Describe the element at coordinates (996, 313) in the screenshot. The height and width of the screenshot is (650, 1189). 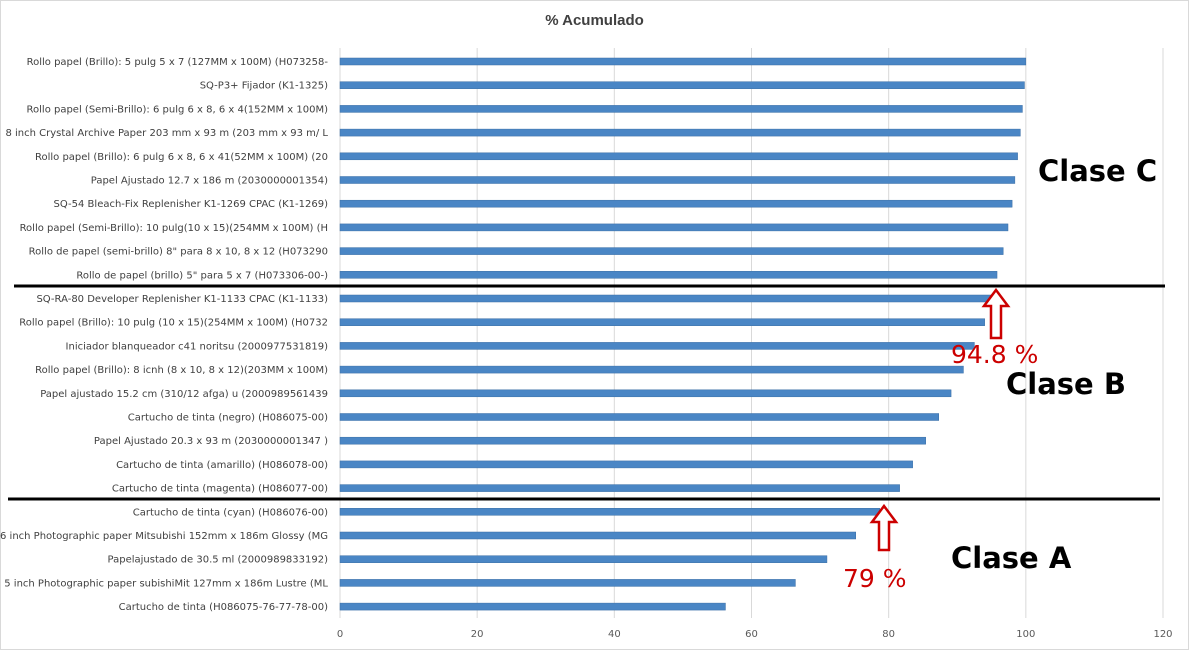
I see `arrow-up-icon-b` at that location.